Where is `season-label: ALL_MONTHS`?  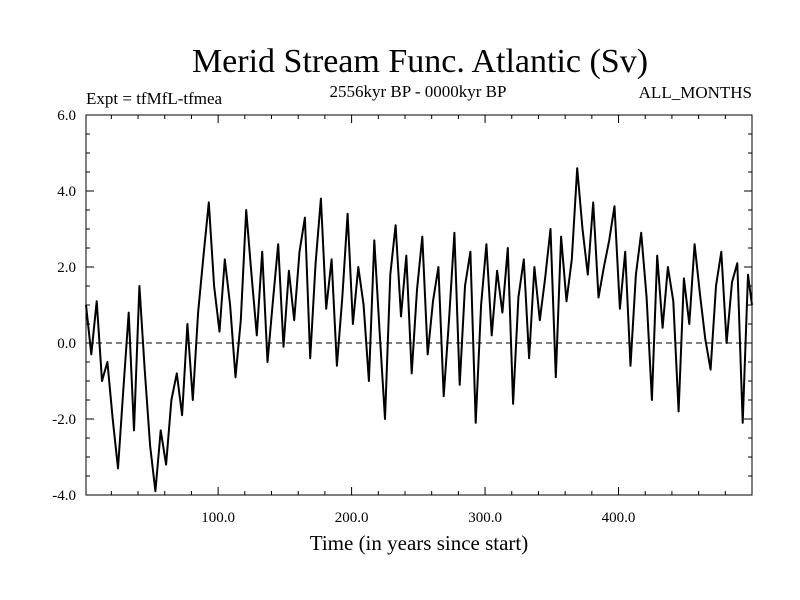 season-label: ALL_MONTHS is located at coordinates (695, 92).